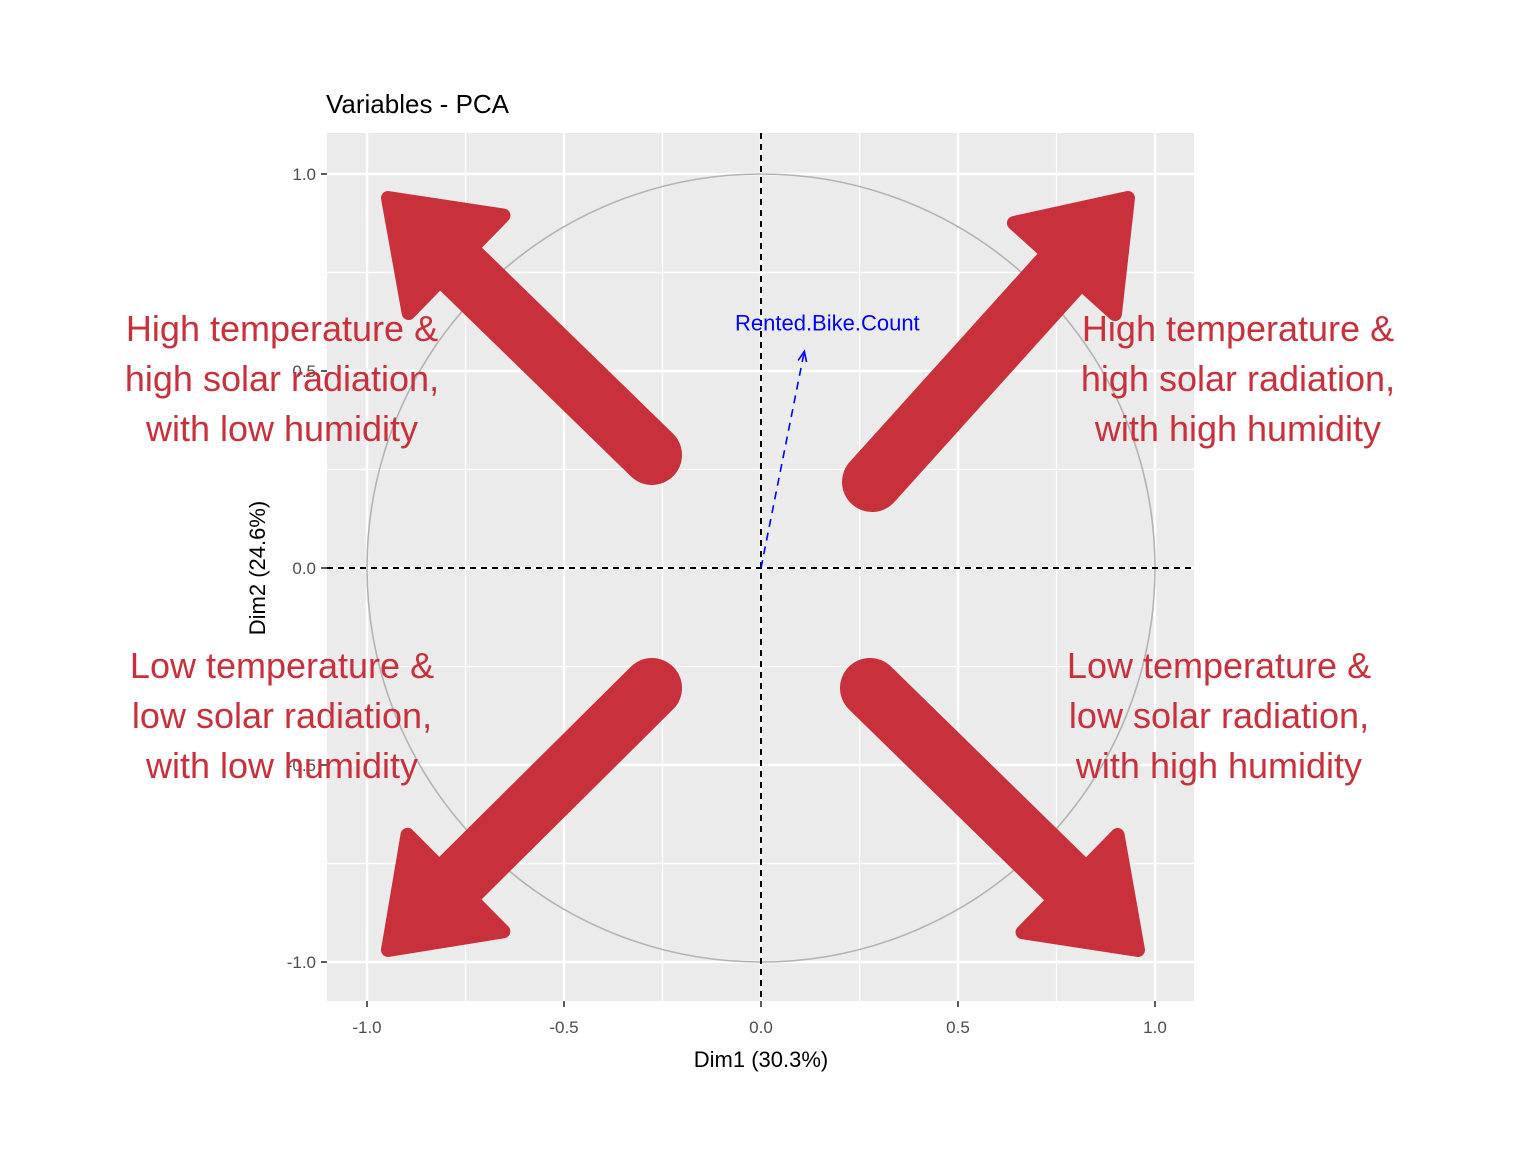 This screenshot has width=1538, height=1161. I want to click on arrow-bottom-left, so click(531, 807).